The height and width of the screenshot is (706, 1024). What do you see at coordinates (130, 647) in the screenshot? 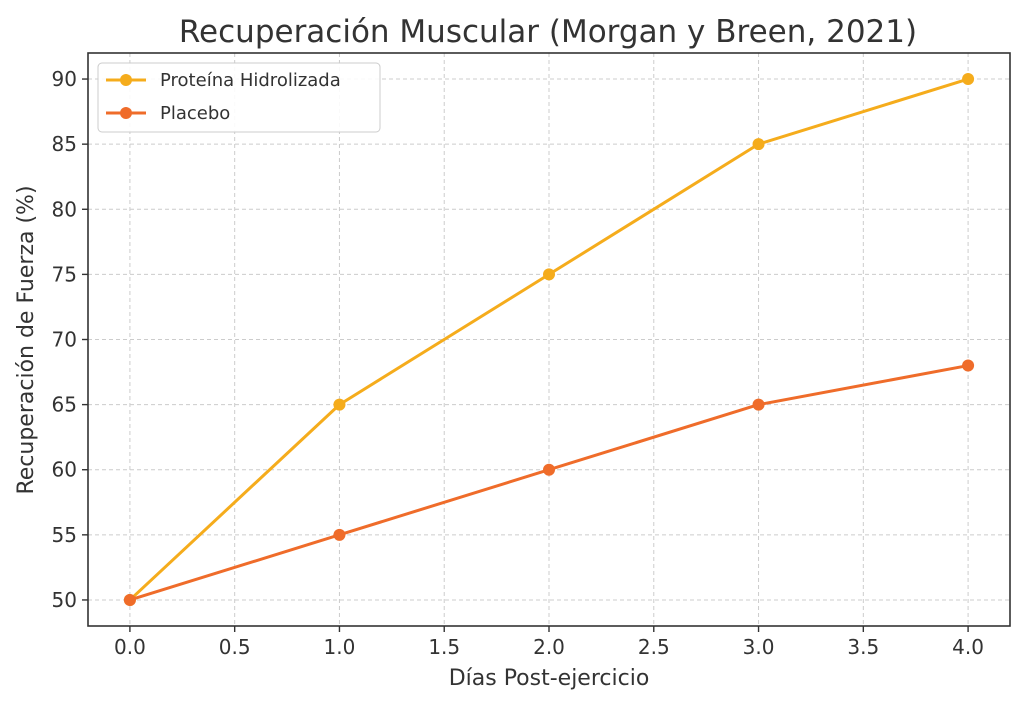
I see `x-tick-label: 0.0` at bounding box center [130, 647].